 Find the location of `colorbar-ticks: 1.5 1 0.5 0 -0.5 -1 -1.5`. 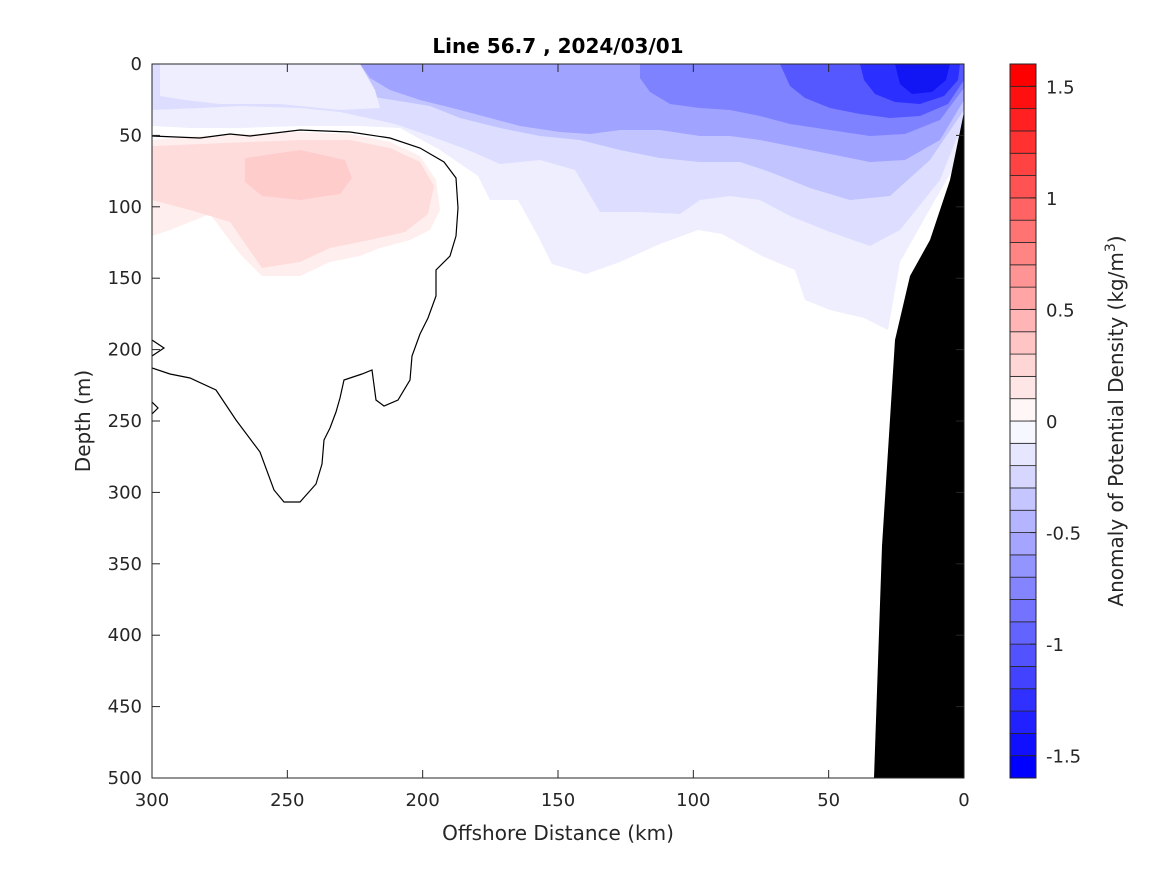

colorbar-ticks: 1.5 1 0.5 0 -0.5 -1 -1.5 is located at coordinates (1055, 422).